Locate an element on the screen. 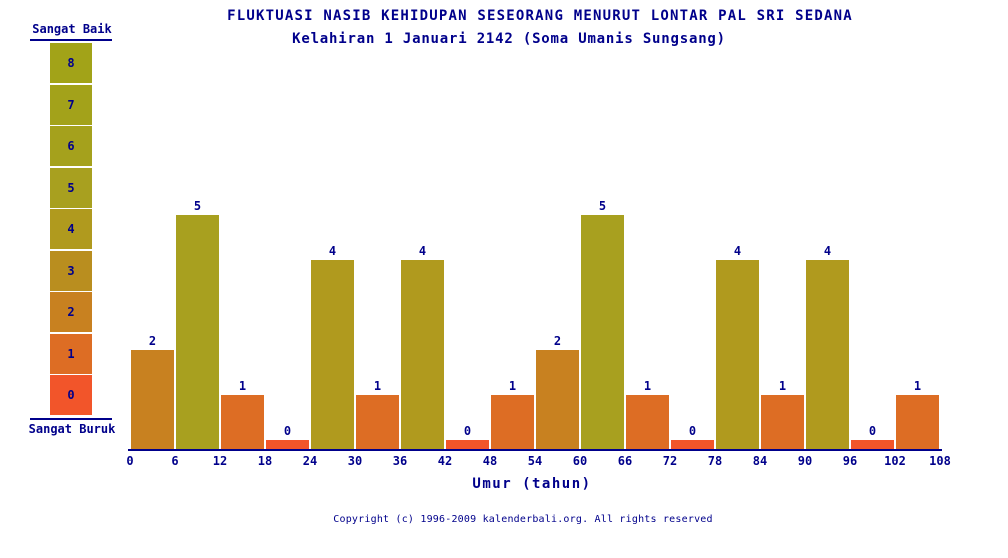 The image size is (1008, 558). legend-cells: 8 7 6 5 4 3 2 1 0 is located at coordinates (71, 229).